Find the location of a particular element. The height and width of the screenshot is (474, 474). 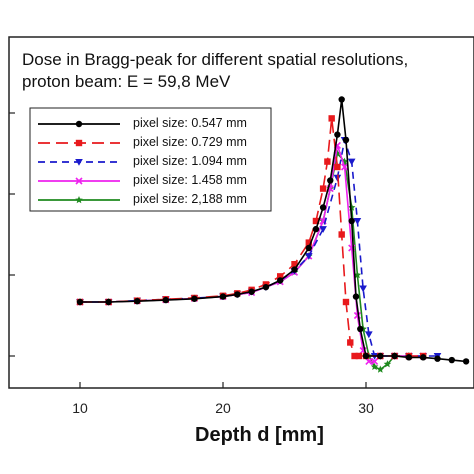

x-axis-label: Depth d [mm] is located at coordinates (259, 435).